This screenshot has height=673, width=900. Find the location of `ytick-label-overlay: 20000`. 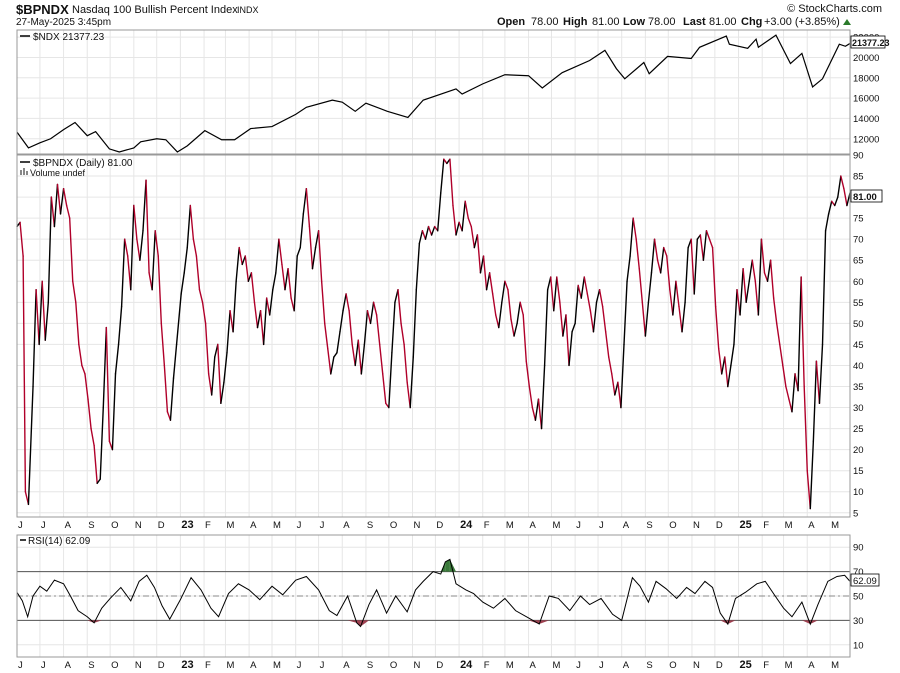

ytick-label-overlay: 20000 is located at coordinates (866, 58).